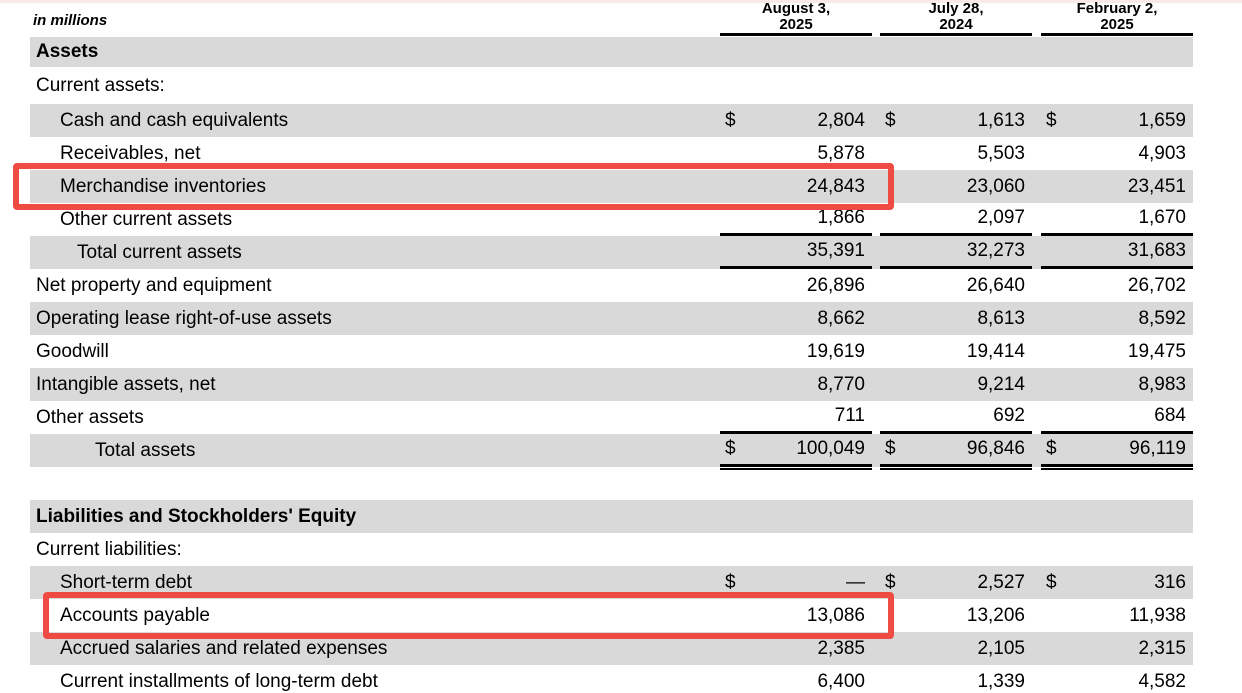 This screenshot has width=1242, height=693. I want to click on value-cell: 6,400, so click(796, 679).